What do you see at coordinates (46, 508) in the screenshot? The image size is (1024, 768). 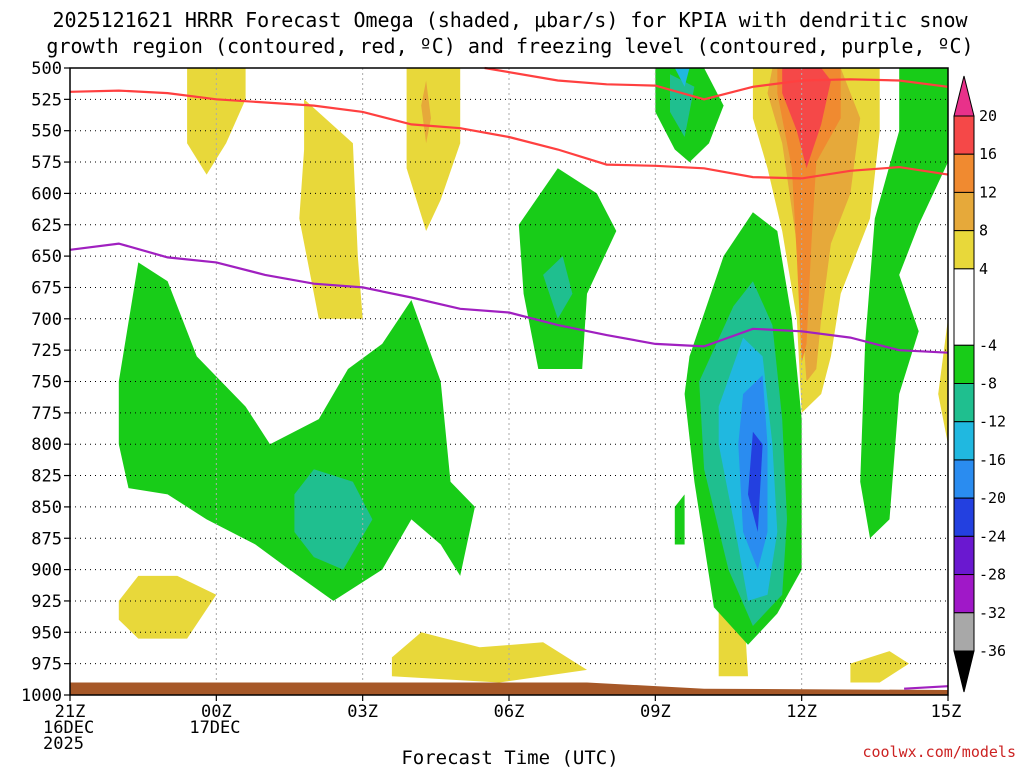 I see `y-tick-label-850: 850` at bounding box center [46, 508].